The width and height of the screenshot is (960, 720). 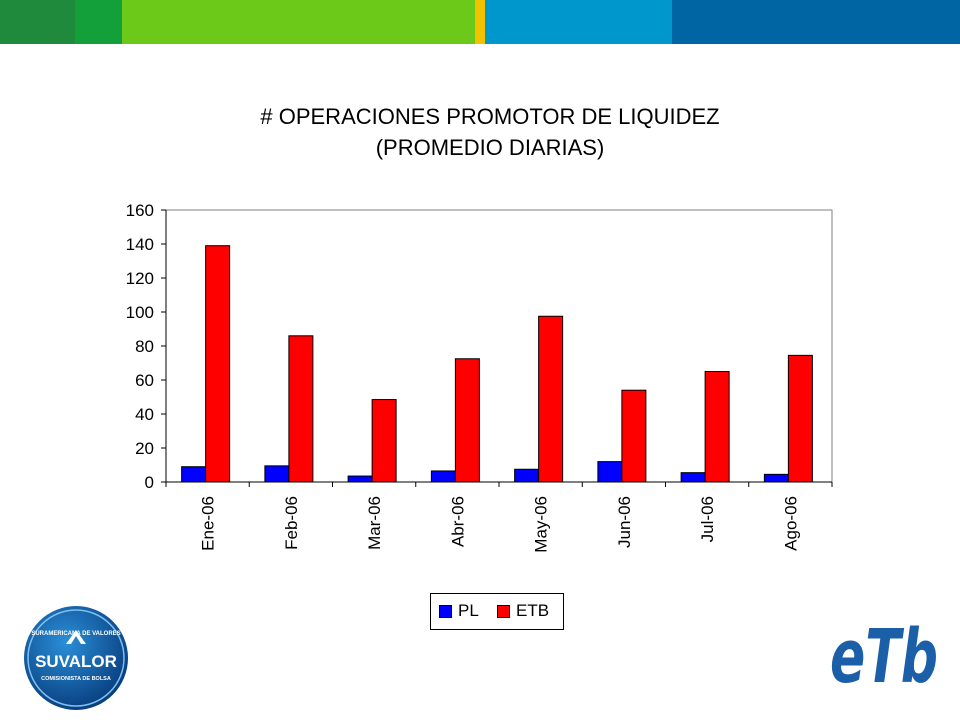 I want to click on y-tick-label: 140, so click(x=140, y=244).